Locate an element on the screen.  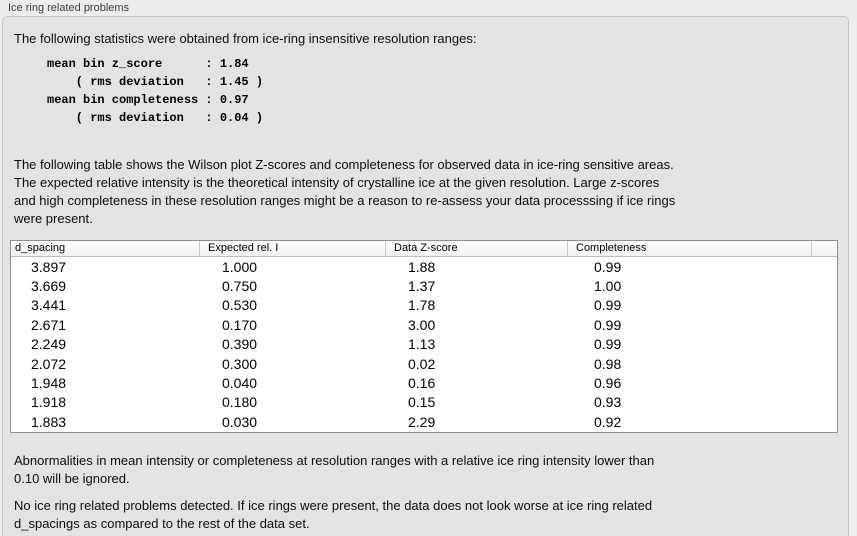
table-cell: 0.300 is located at coordinates (240, 363).